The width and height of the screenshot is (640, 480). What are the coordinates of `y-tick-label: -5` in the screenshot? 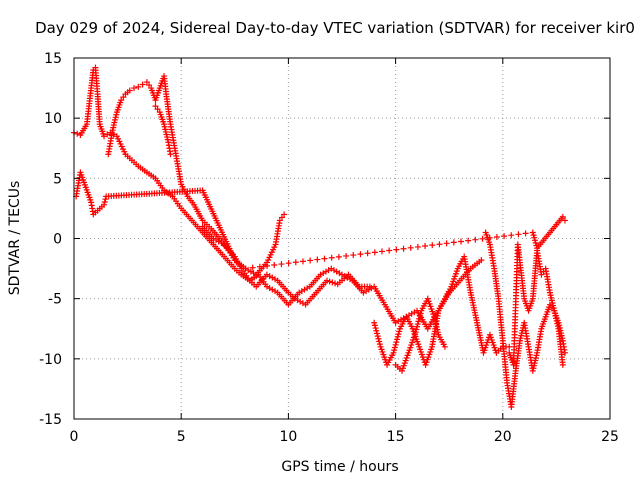 It's located at (55, 300).